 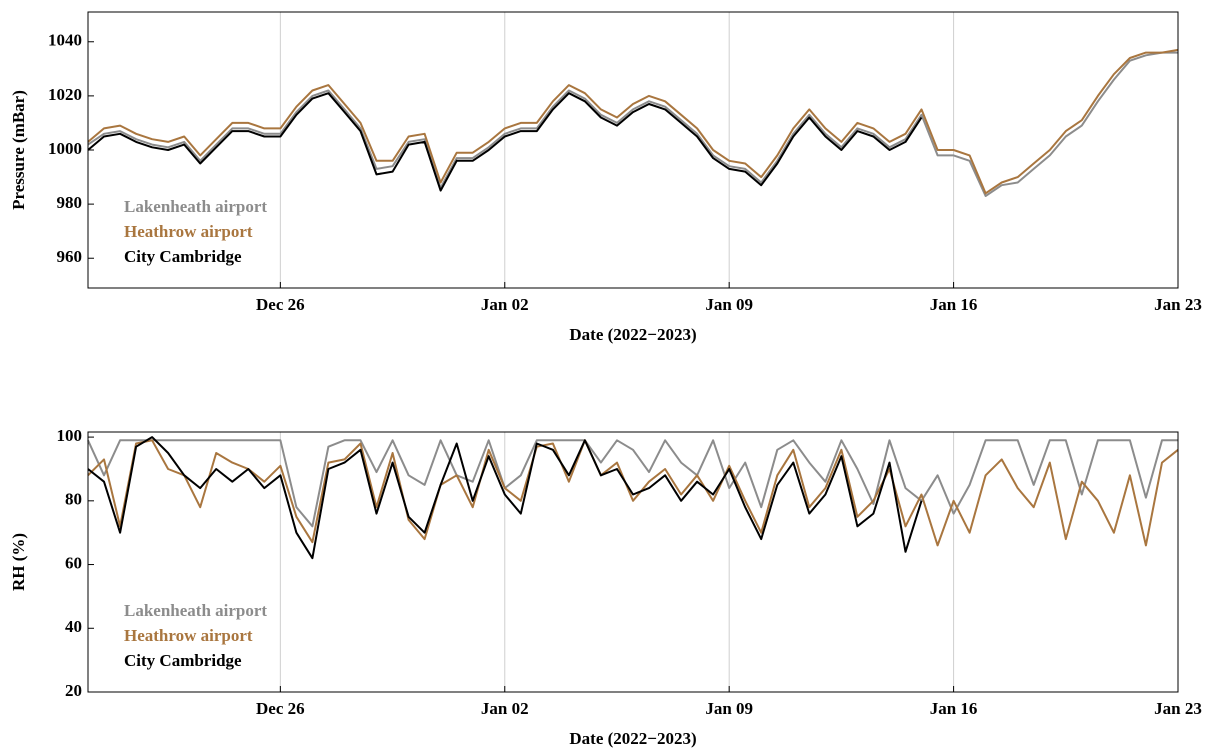 What do you see at coordinates (18, 562) in the screenshot?
I see `y-axis-title: RH (%)` at bounding box center [18, 562].